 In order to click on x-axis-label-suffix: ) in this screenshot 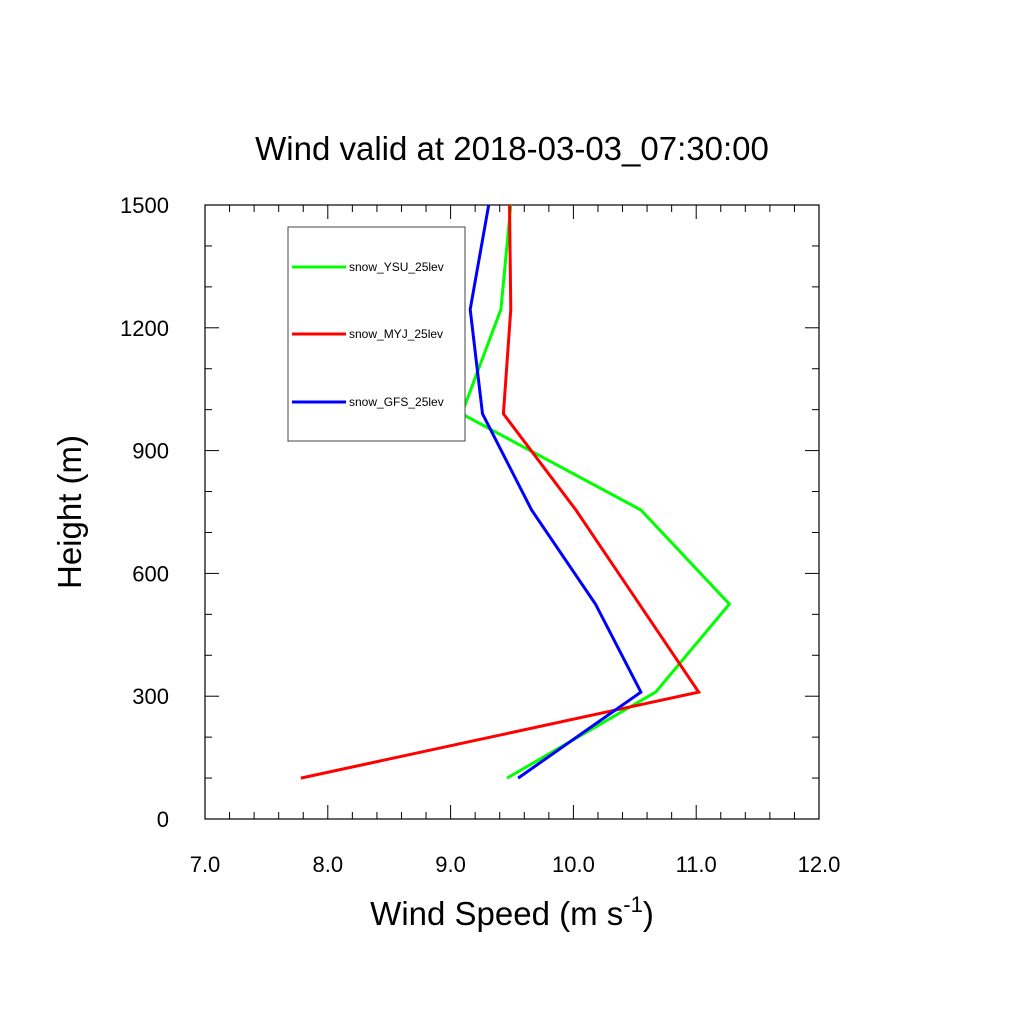, I will do `click(648, 913)`.